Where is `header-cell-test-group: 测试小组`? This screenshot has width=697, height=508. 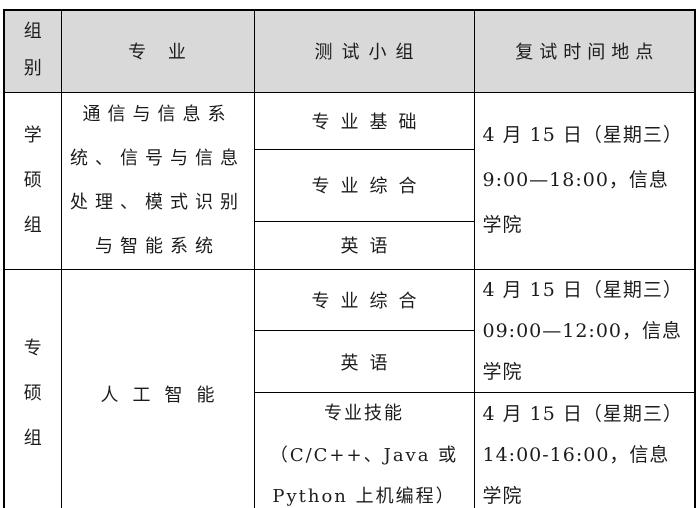
header-cell-test-group: 测试小组 is located at coordinates (364, 51).